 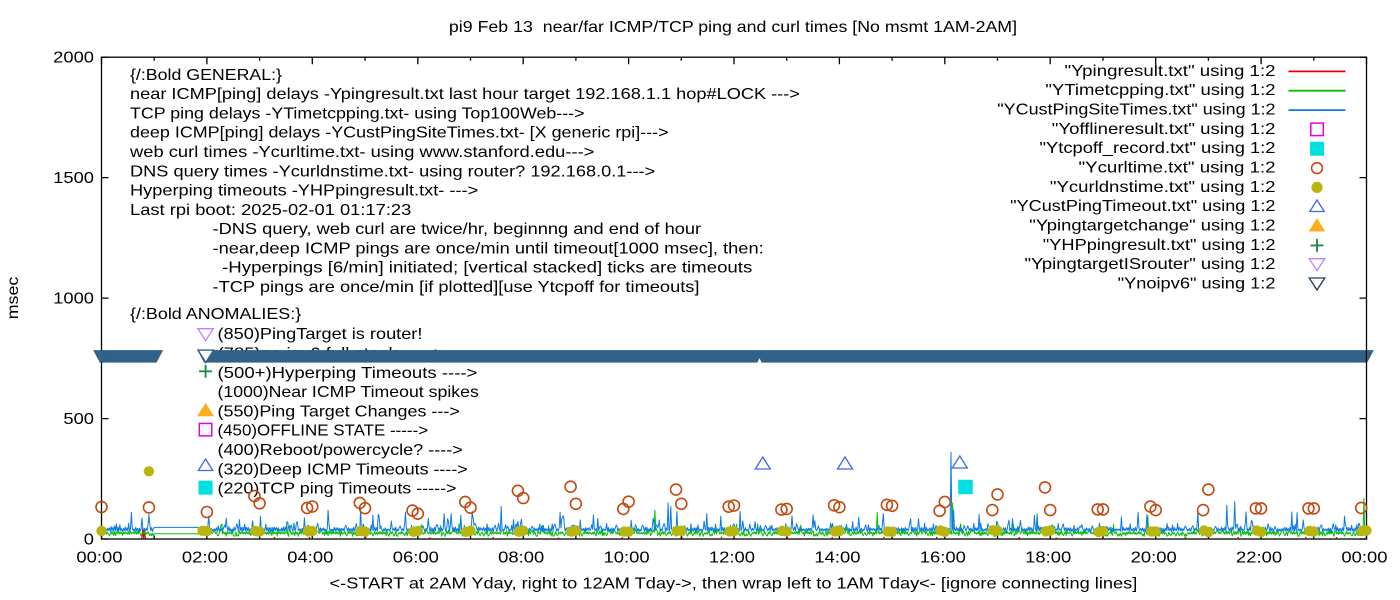 What do you see at coordinates (1154, 558) in the screenshot?
I see `svg-text: 20:00` at bounding box center [1154, 558].